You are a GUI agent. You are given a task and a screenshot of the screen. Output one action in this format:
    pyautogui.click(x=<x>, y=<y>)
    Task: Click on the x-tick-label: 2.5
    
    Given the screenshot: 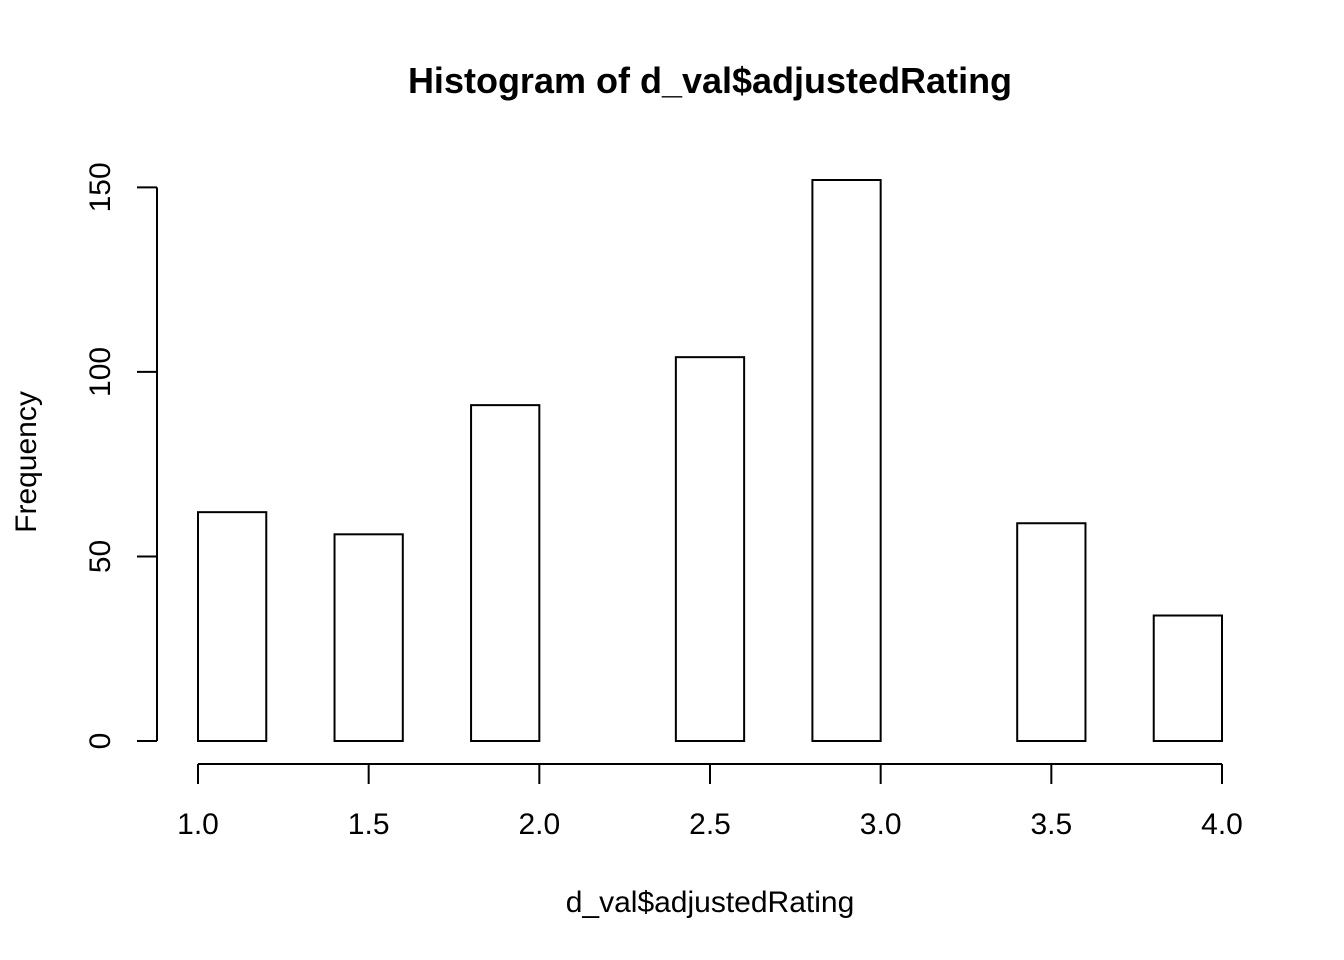 What is the action you would take?
    pyautogui.click(x=710, y=824)
    